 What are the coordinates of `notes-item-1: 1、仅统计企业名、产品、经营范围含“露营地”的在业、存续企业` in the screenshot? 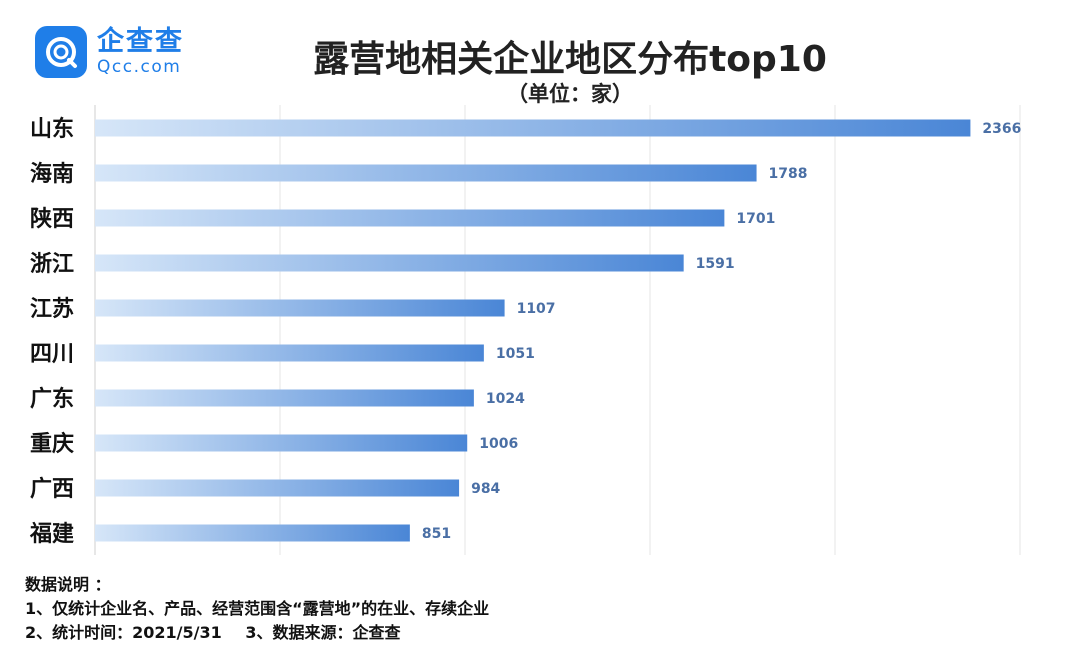 It's located at (257, 608).